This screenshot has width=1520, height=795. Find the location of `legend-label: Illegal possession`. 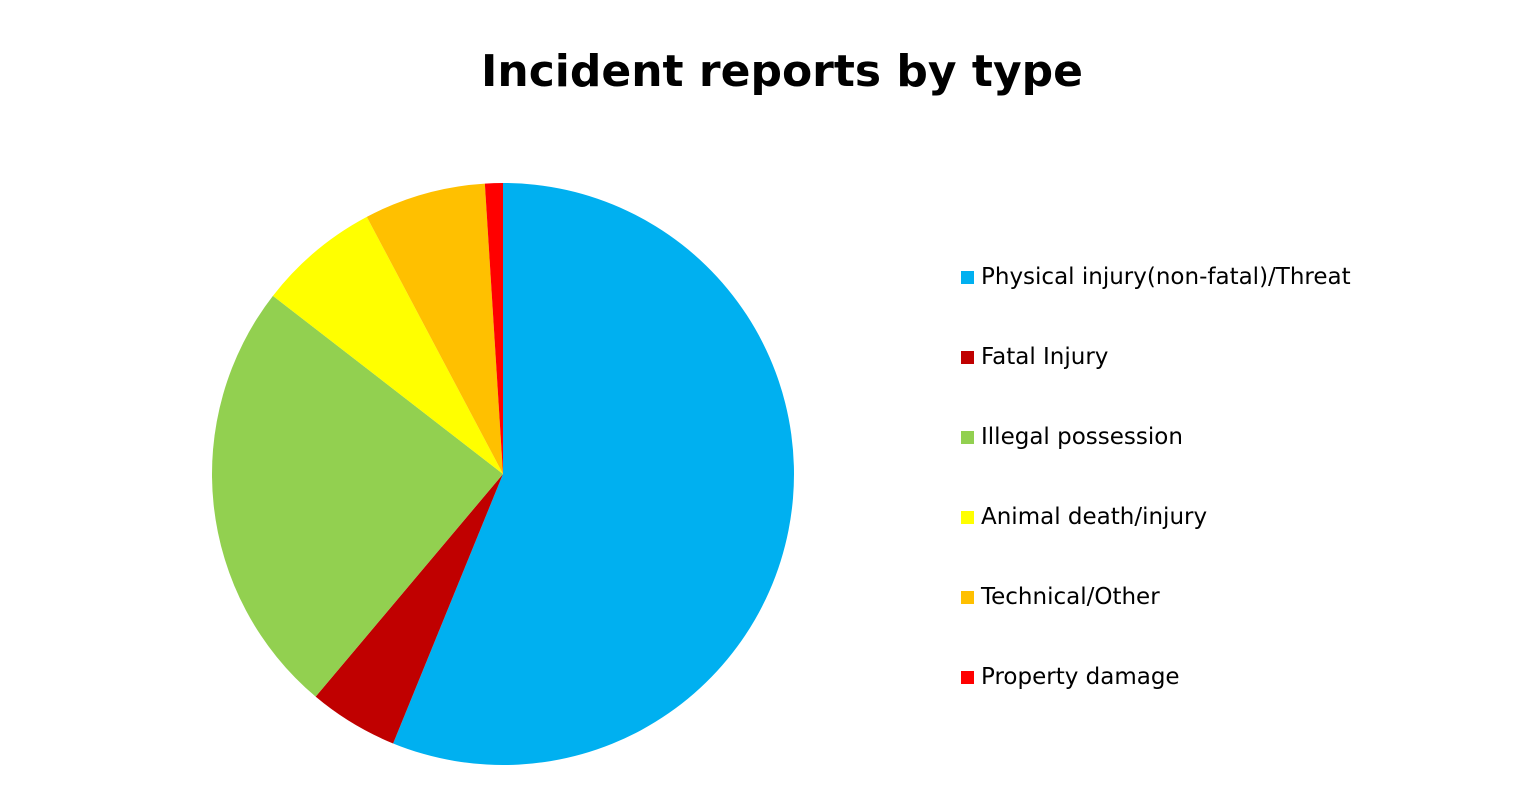

legend-label: Illegal possession is located at coordinates (1082, 437).